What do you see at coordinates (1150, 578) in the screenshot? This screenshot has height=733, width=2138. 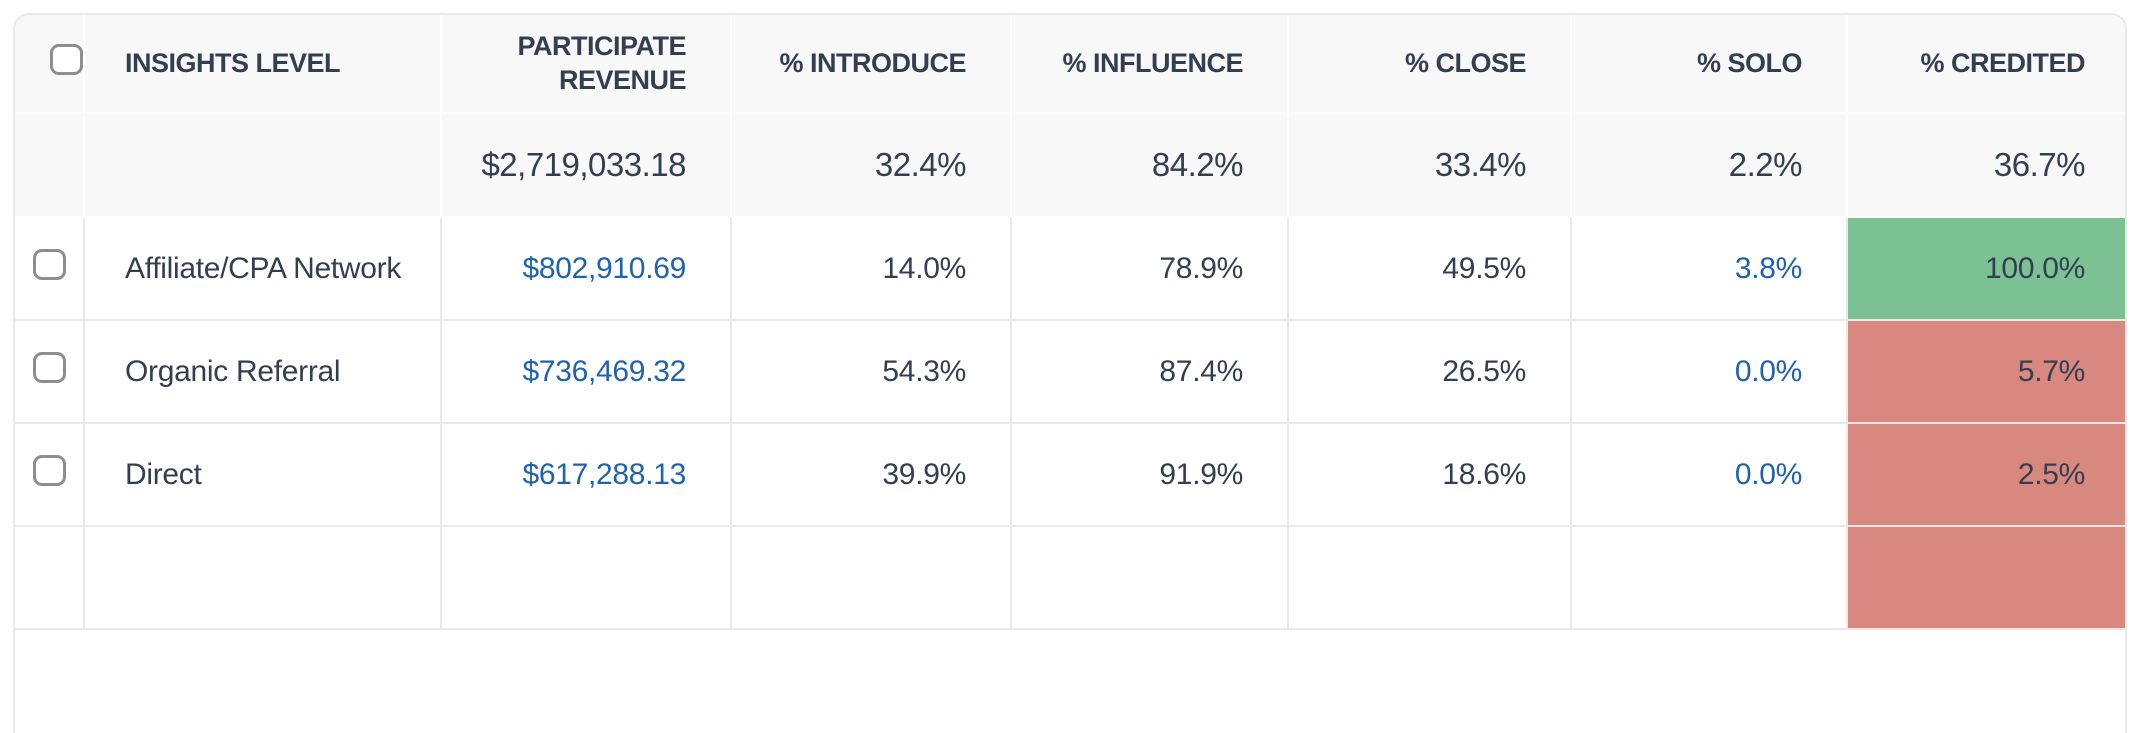 I see `influence-value` at bounding box center [1150, 578].